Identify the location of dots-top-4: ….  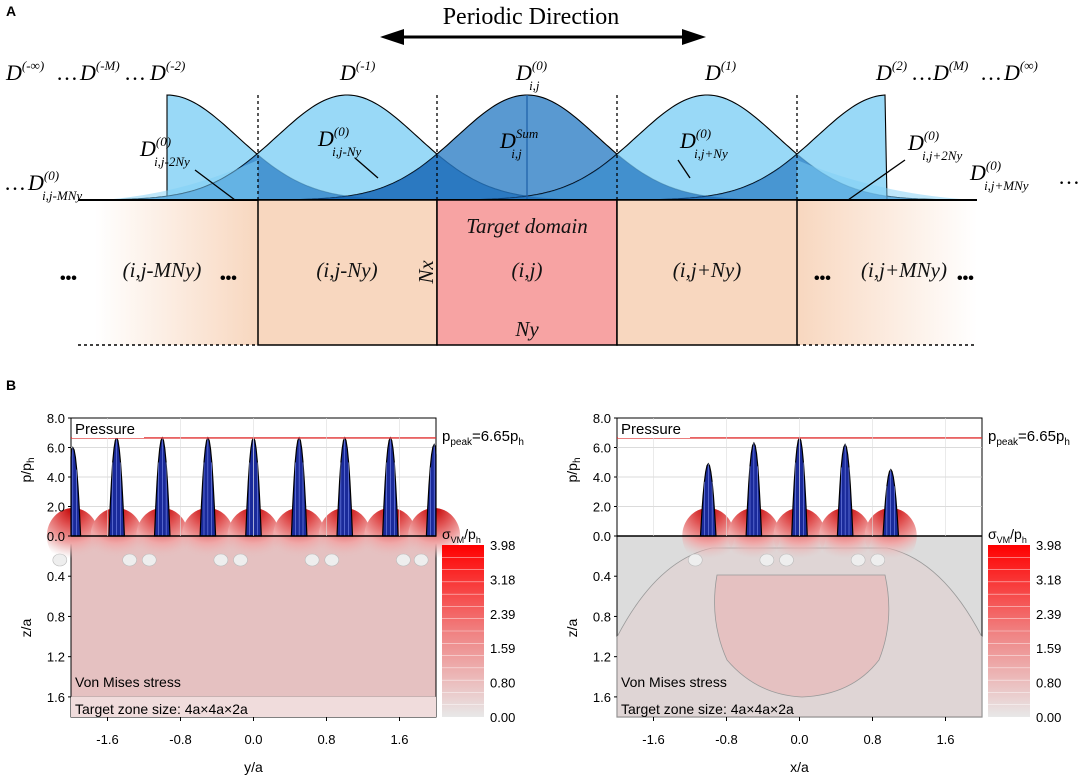
(991, 72).